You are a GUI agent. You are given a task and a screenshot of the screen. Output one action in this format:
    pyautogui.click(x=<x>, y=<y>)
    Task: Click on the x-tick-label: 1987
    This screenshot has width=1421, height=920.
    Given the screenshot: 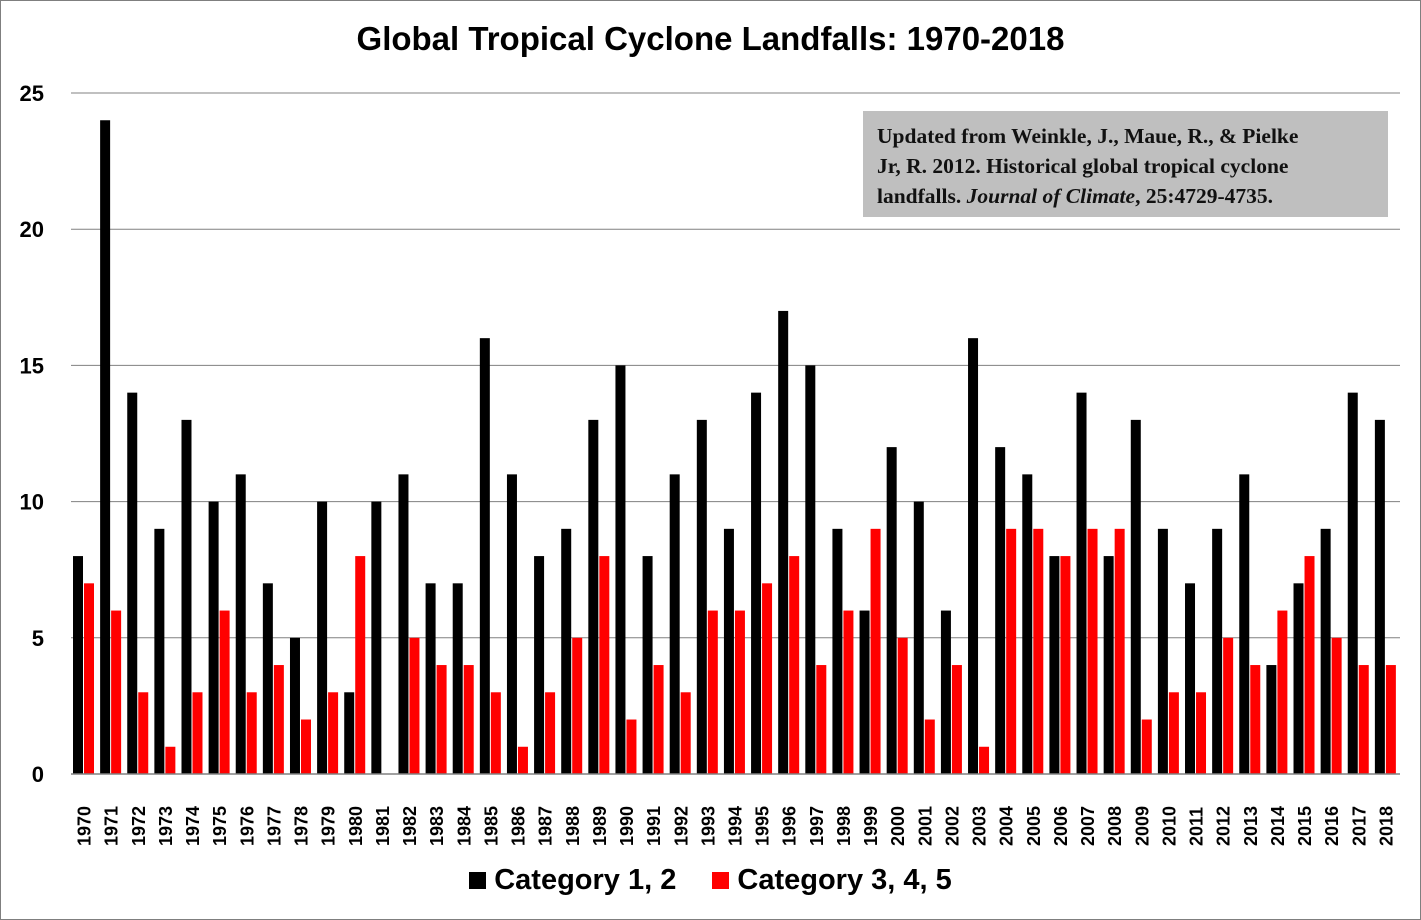 What is the action you would take?
    pyautogui.click(x=546, y=826)
    